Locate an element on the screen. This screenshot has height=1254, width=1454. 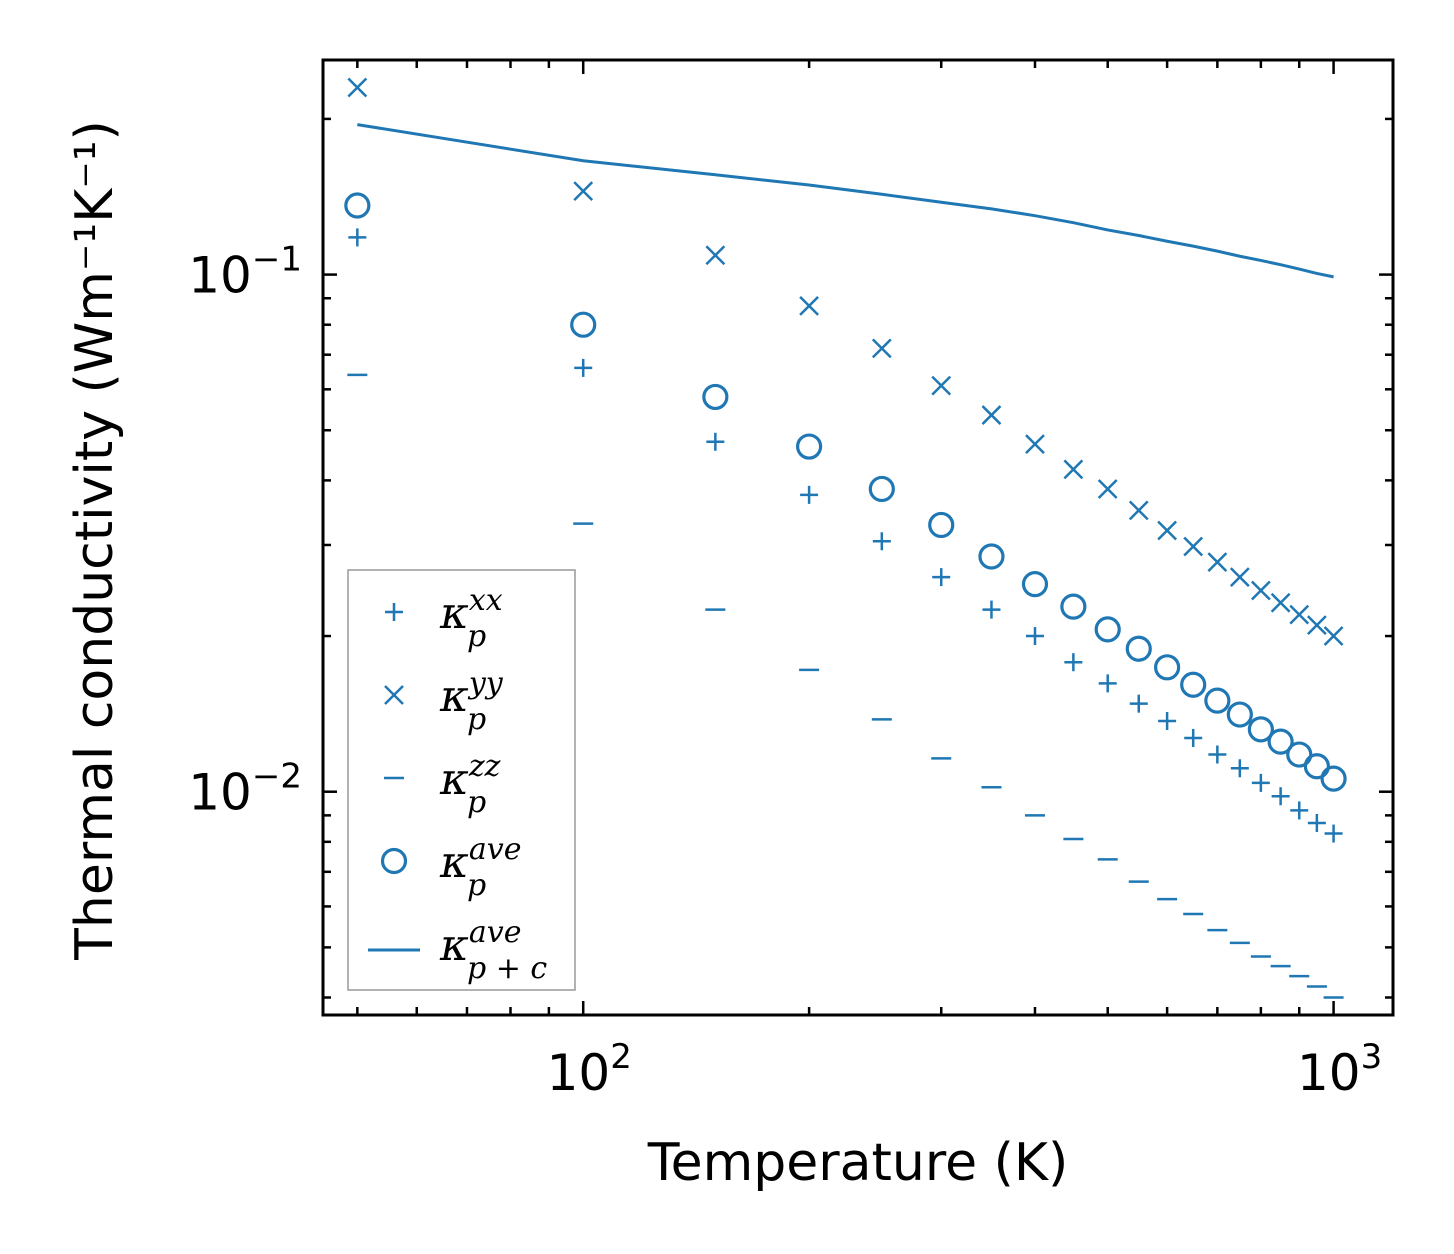
legend-item-kappa_pc_ave: κave p + c is located at coordinates (457, 950).